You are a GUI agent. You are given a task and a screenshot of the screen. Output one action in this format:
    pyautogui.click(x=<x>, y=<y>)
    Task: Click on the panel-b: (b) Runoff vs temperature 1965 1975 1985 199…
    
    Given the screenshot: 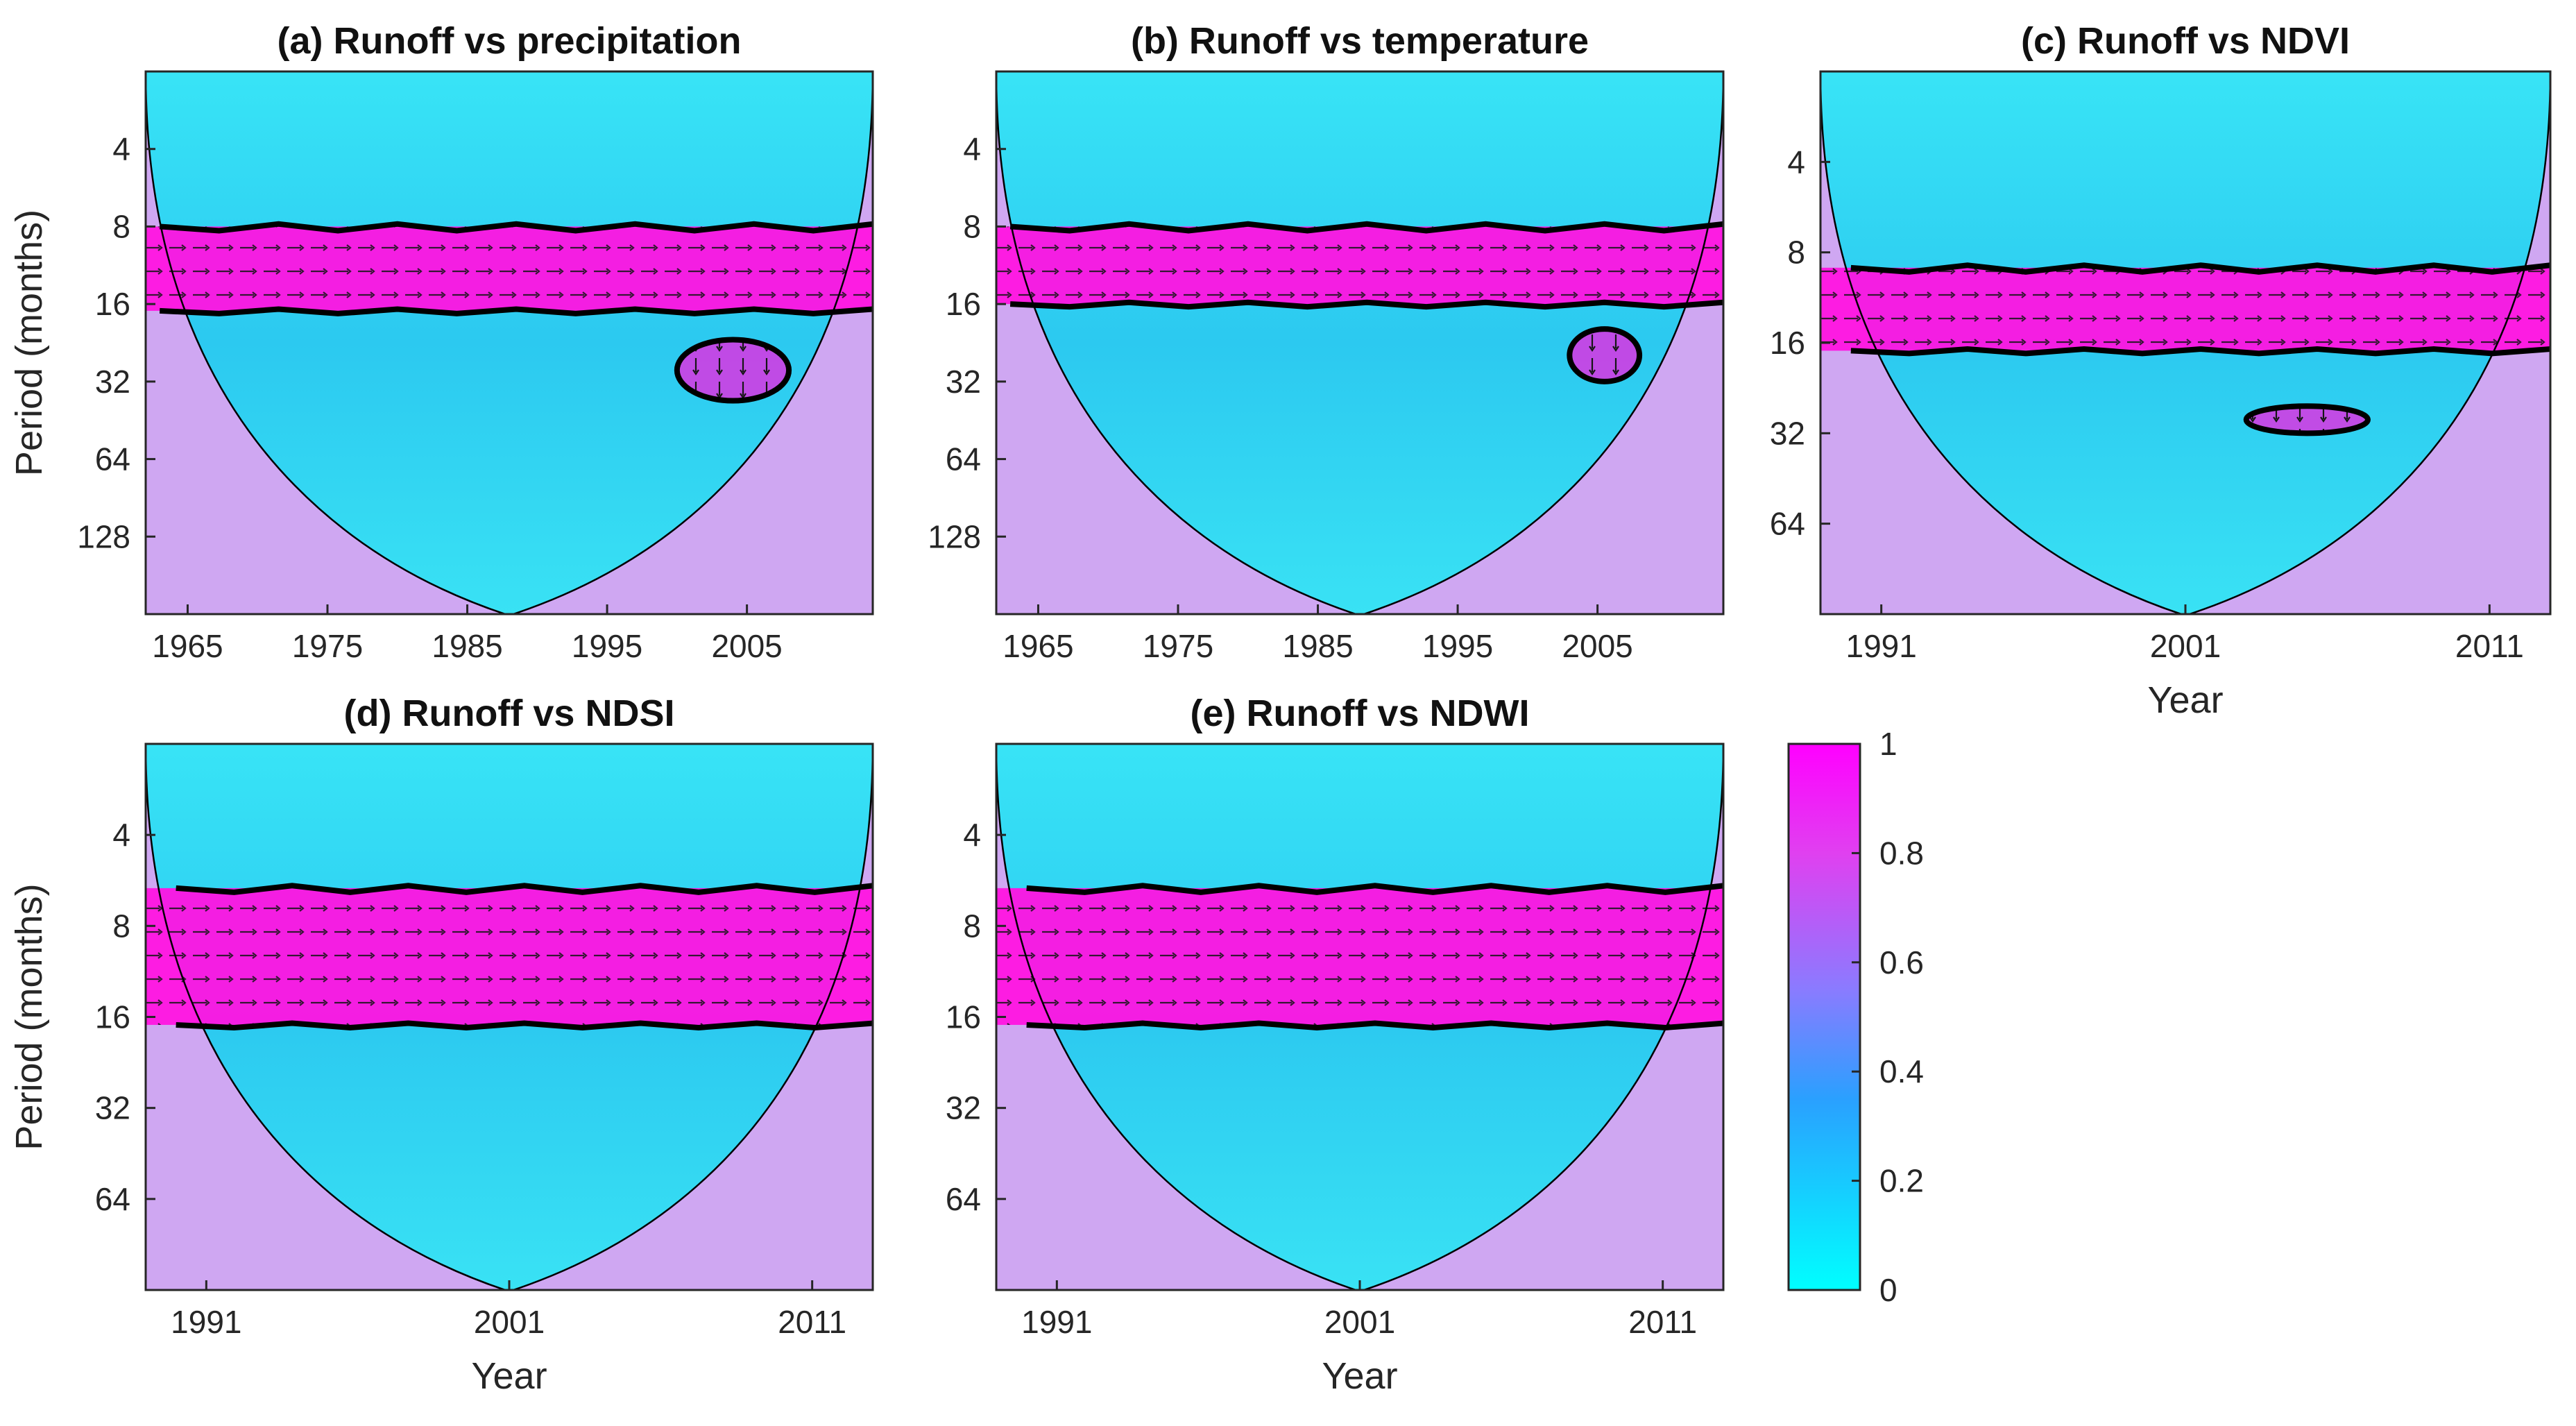 What is the action you would take?
    pyautogui.click(x=1326, y=342)
    